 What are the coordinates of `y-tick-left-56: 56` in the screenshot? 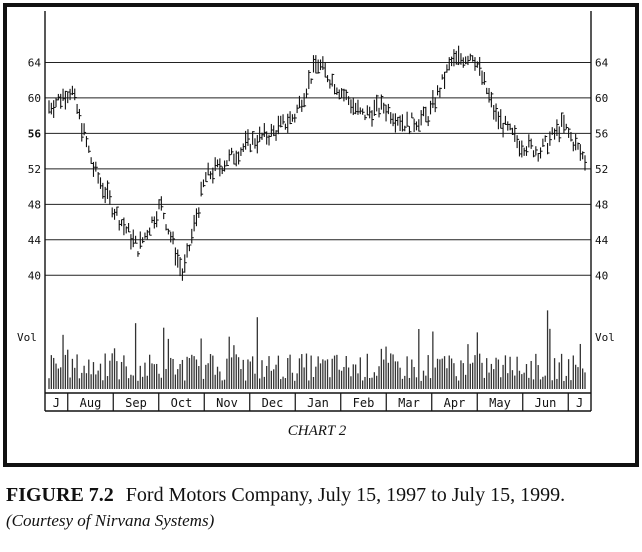 It's located at (35, 133).